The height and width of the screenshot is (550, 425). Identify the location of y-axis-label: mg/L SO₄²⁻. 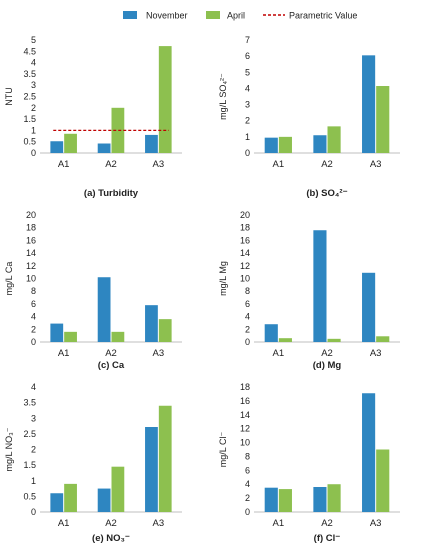
(223, 96).